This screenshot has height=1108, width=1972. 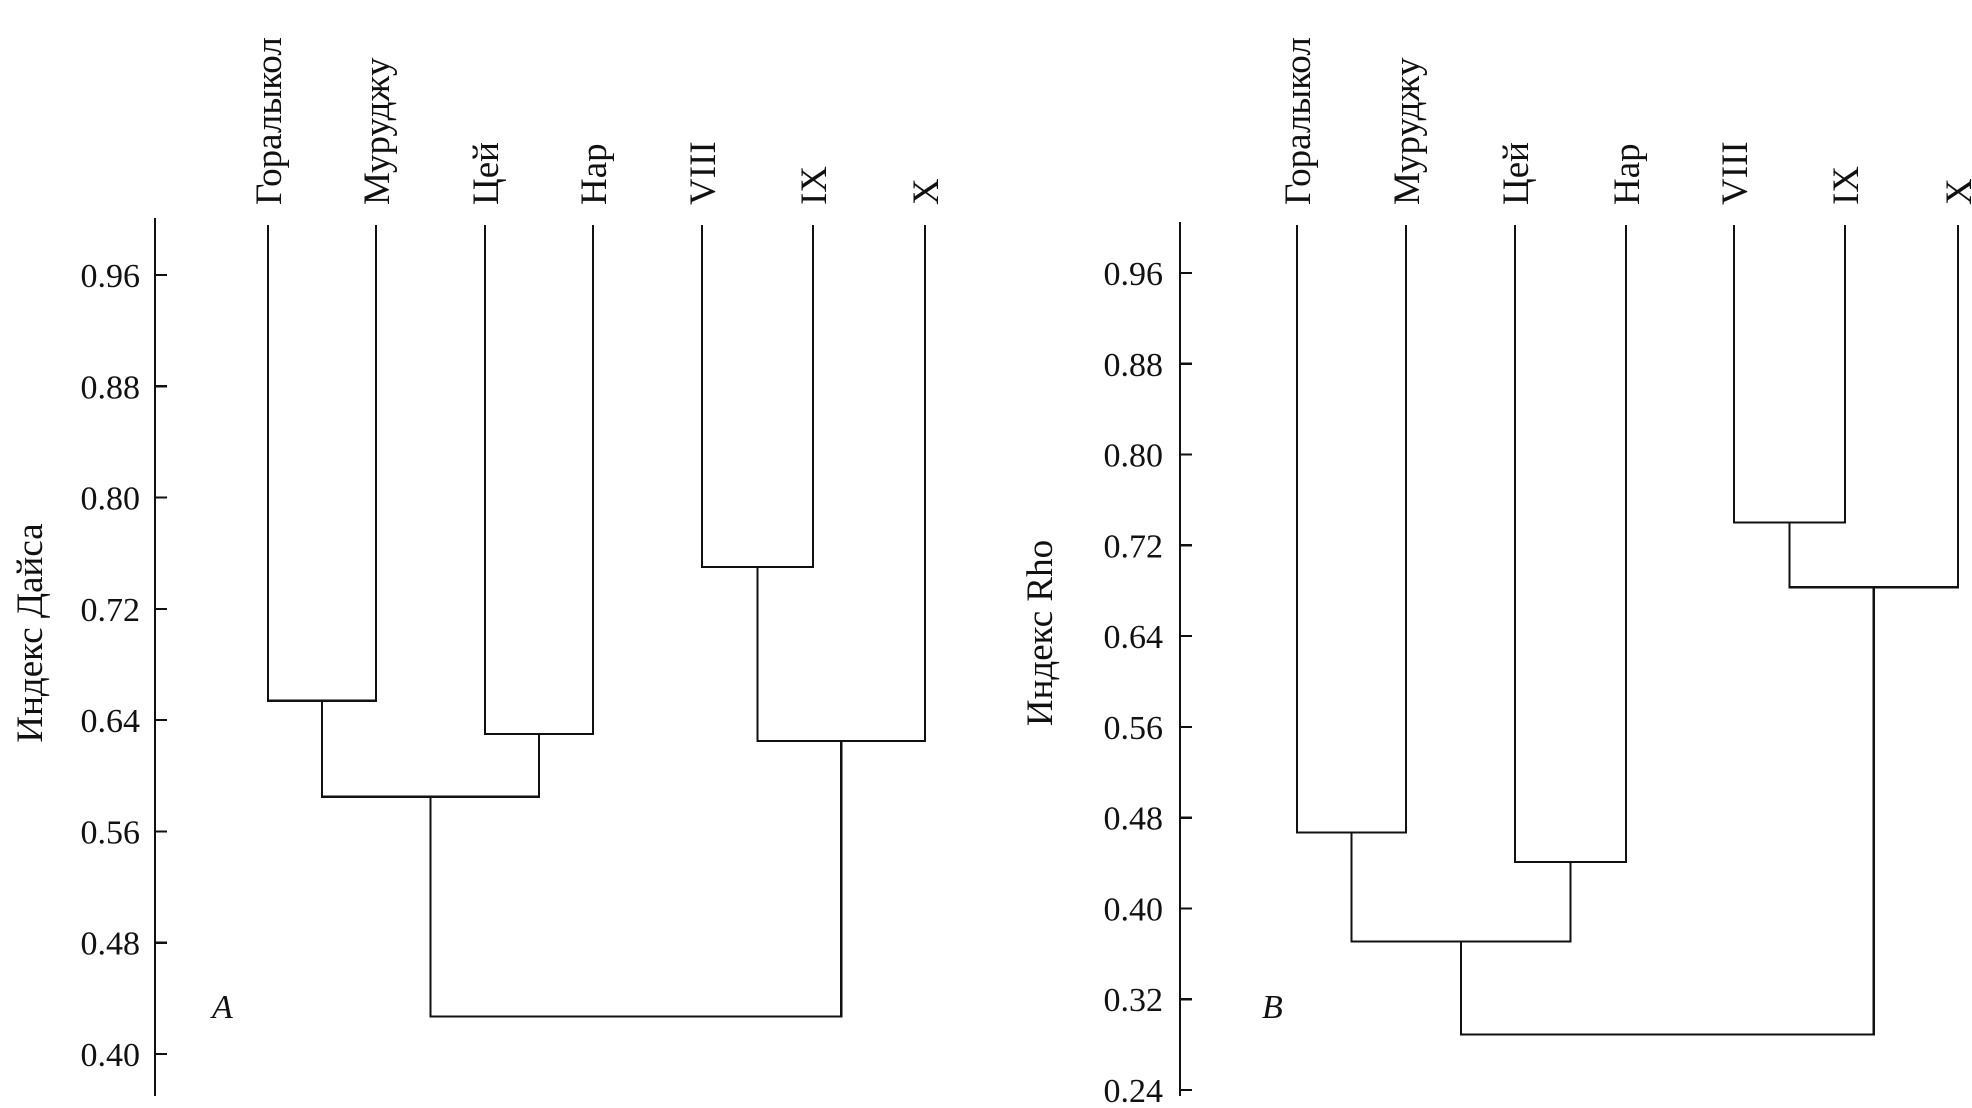 What do you see at coordinates (1040, 633) in the screenshot?
I see `y-axis-label: Индекс Rho` at bounding box center [1040, 633].